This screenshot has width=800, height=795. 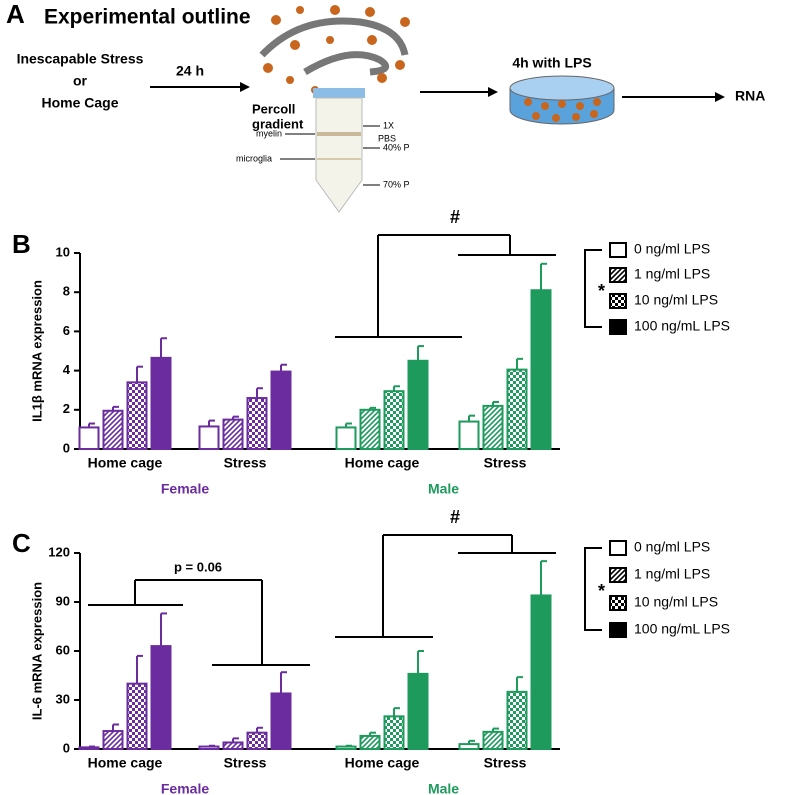 I want to click on output-label: RNA, so click(x=750, y=96).